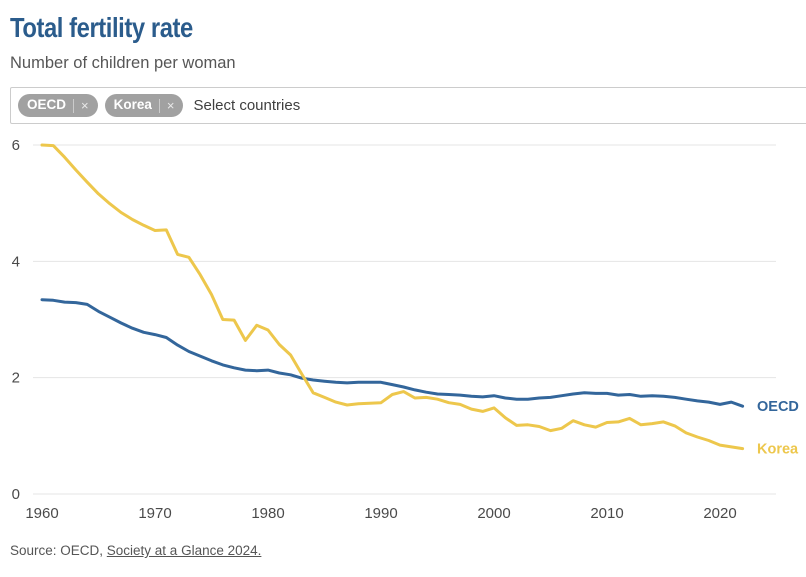  What do you see at coordinates (85, 105) in the screenshot?
I see `remove-country-oecd-button: ×` at bounding box center [85, 105].